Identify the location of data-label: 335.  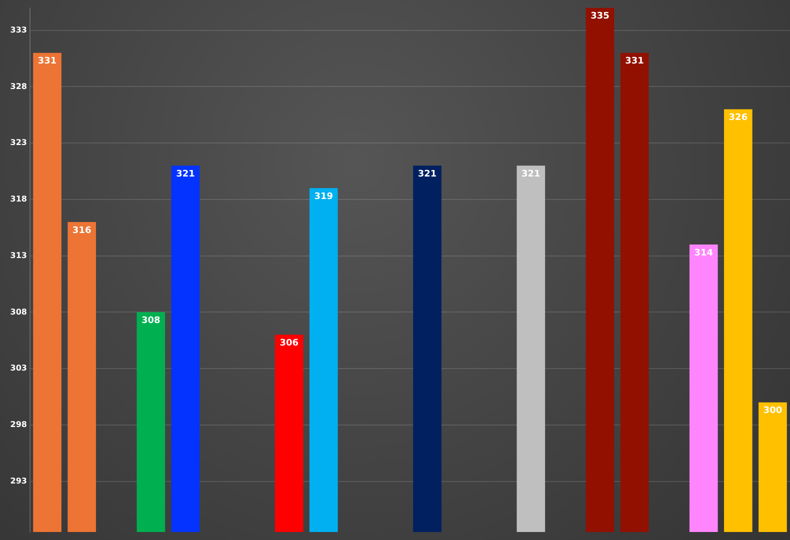
(600, 17).